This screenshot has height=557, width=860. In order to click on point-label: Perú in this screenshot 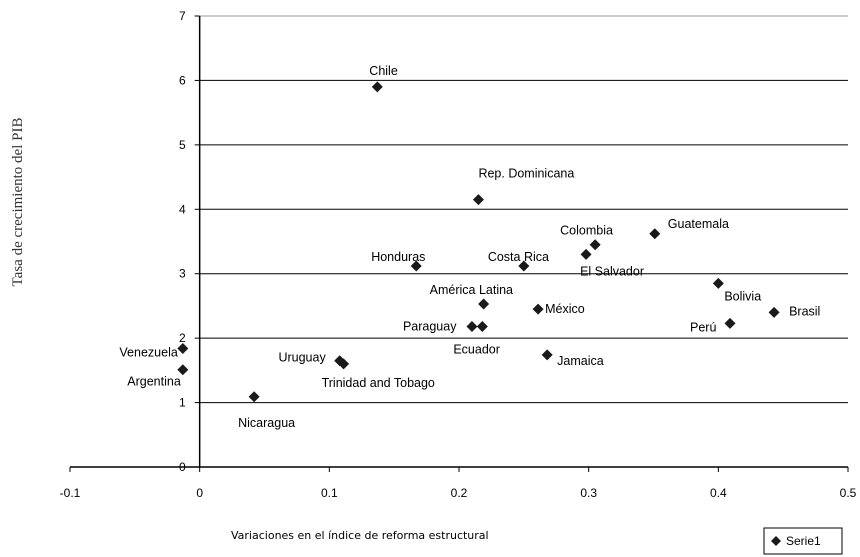, I will do `click(703, 327)`.